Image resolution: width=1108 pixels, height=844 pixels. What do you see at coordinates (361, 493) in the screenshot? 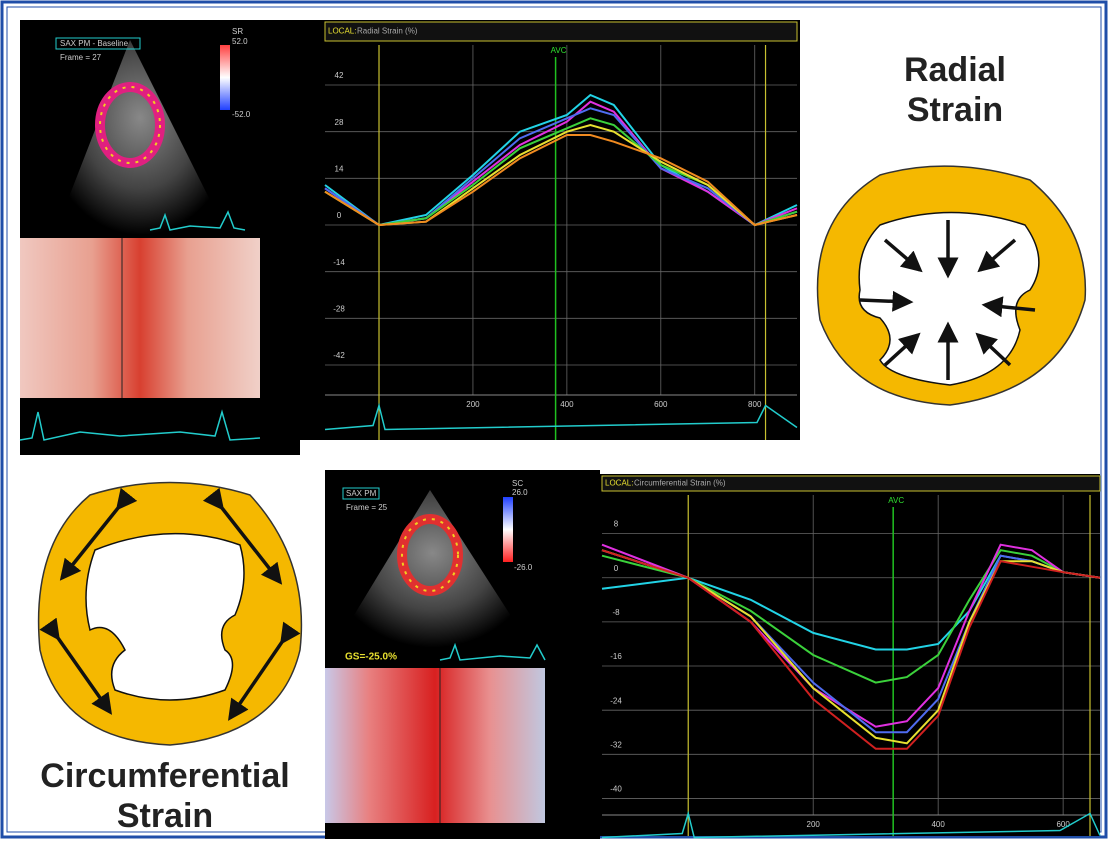
I see `view-label: SAX PM` at bounding box center [361, 493].